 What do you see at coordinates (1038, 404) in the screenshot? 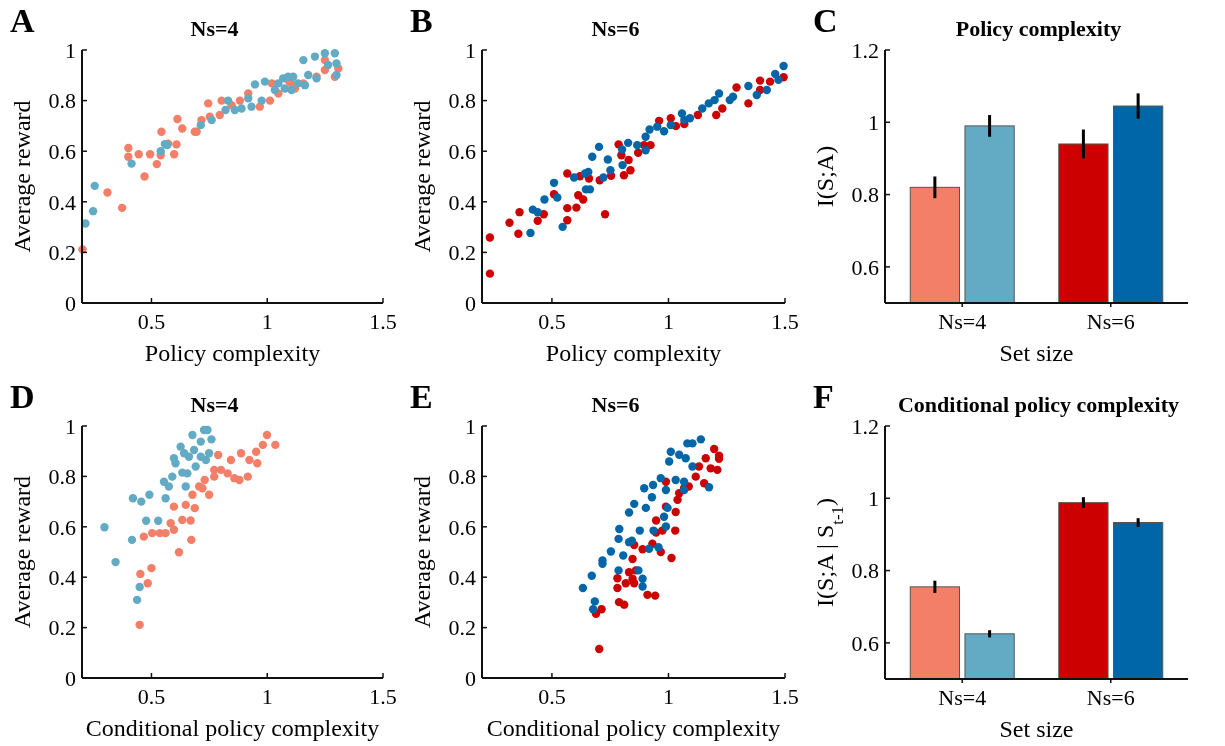
I see `chart-title: Conditional policy complexity` at bounding box center [1038, 404].